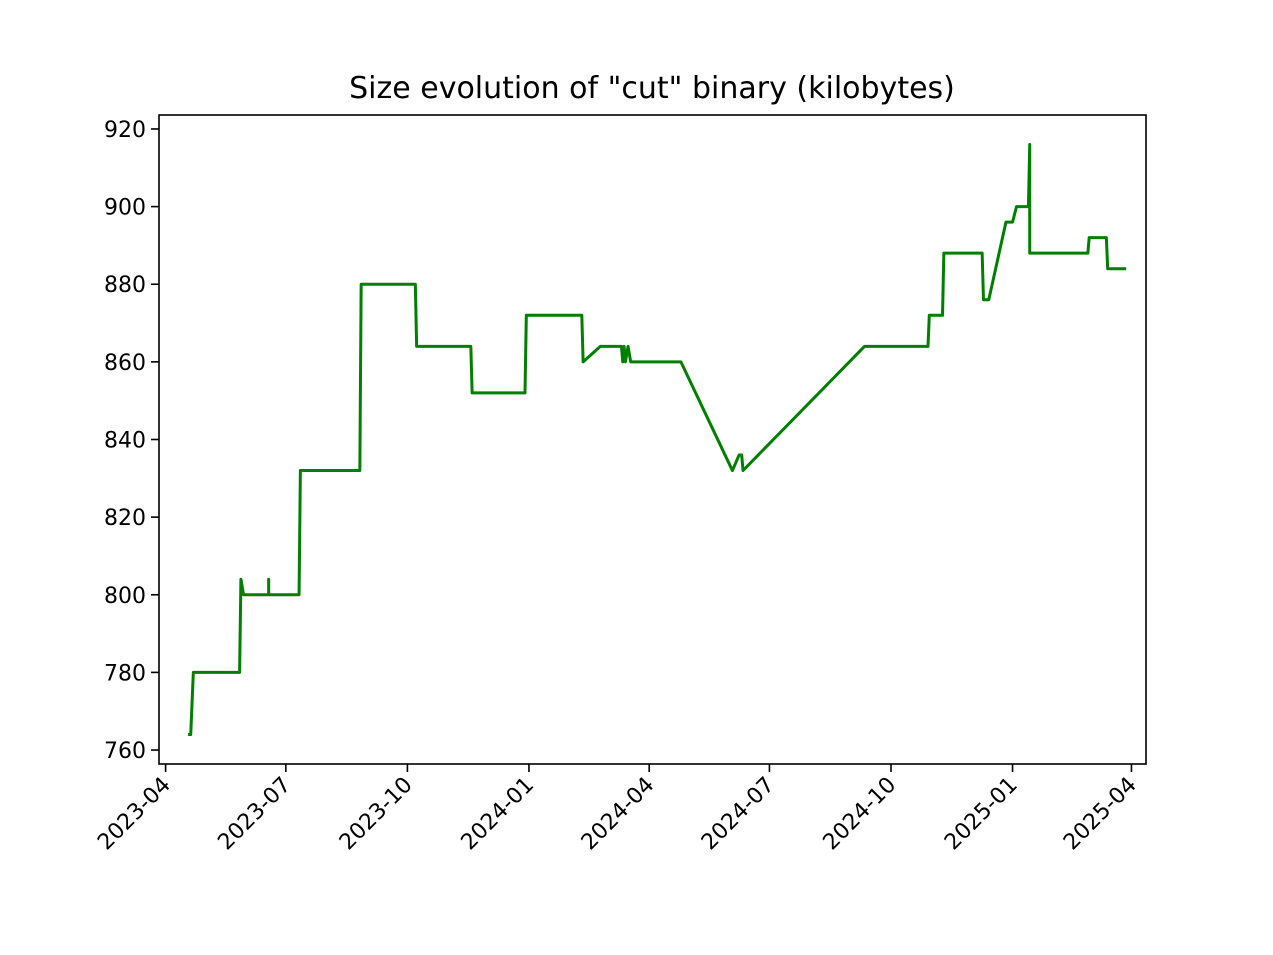 The height and width of the screenshot is (955, 1273). Describe the element at coordinates (125, 285) in the screenshot. I see `y-tick-label-6: 880` at that location.